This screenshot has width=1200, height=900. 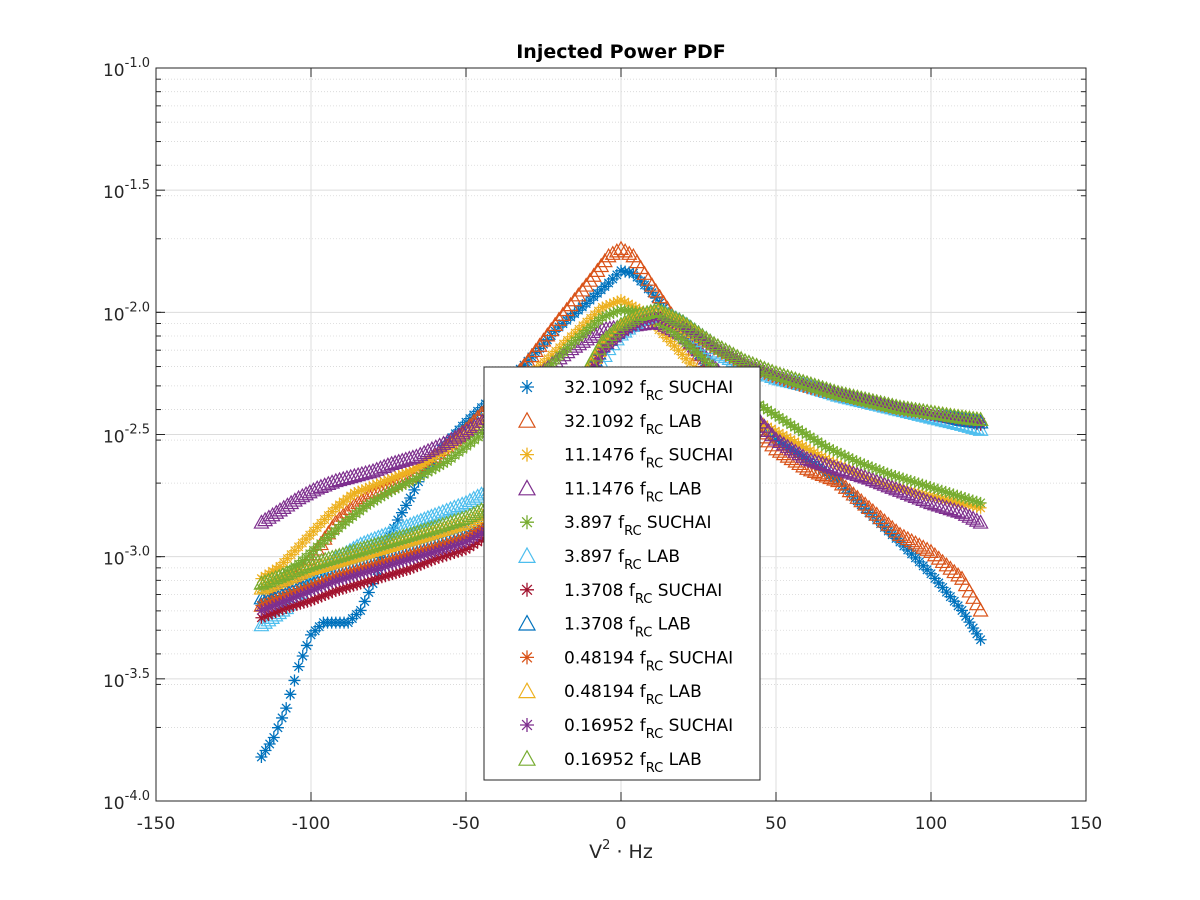 I want to click on legend-entry: 32.1092 fRC SUCHAI, so click(x=626, y=391).